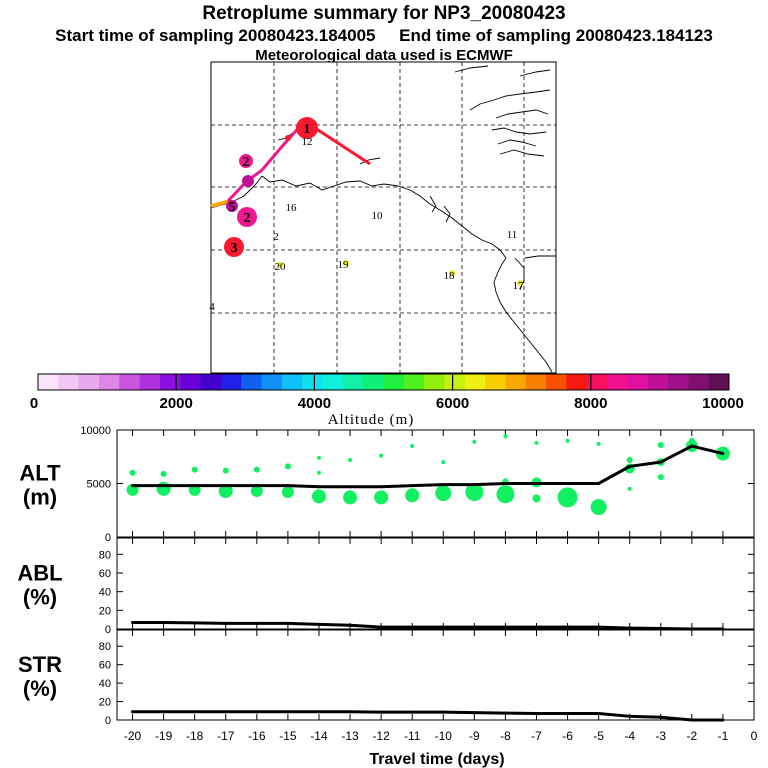 This screenshot has width=768, height=768. What do you see at coordinates (232, 207) in the screenshot?
I see `plume-label: 5` at bounding box center [232, 207].